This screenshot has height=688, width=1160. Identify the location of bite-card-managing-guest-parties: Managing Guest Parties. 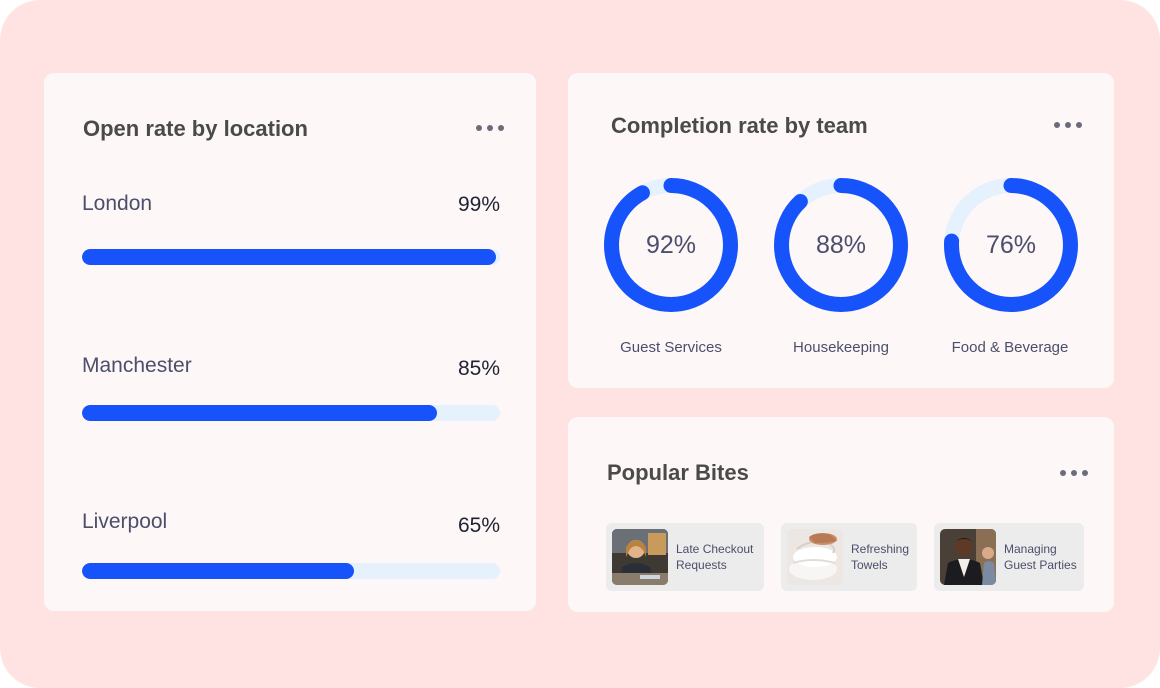
(1009, 557).